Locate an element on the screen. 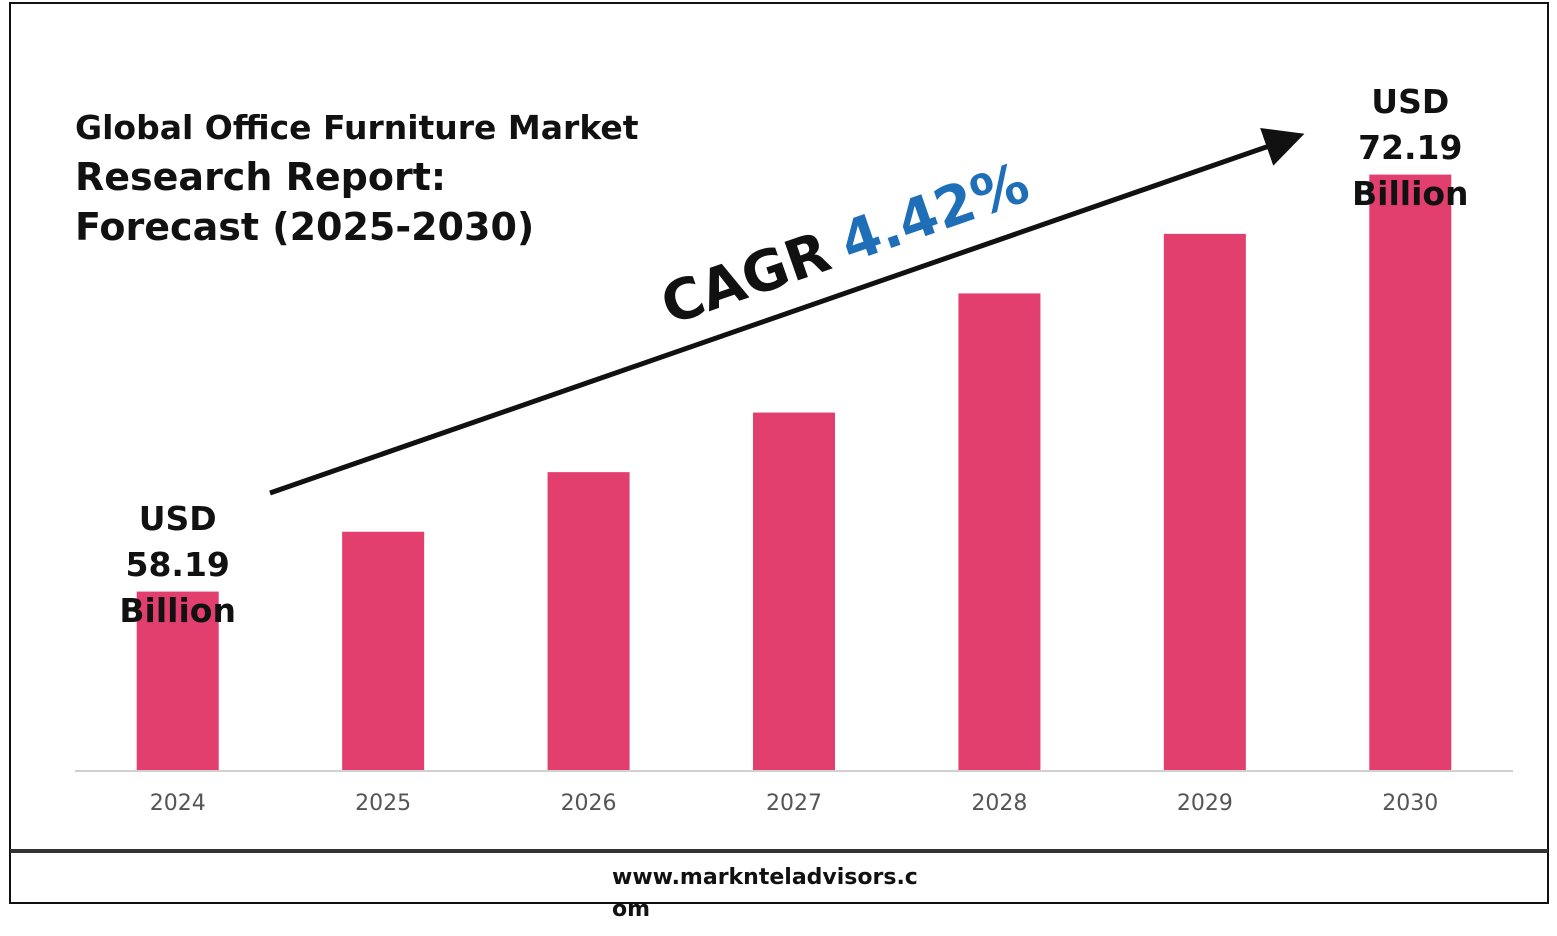 The width and height of the screenshot is (1557, 936). chart-title: Global Office Furniture Market is located at coordinates (357, 127).